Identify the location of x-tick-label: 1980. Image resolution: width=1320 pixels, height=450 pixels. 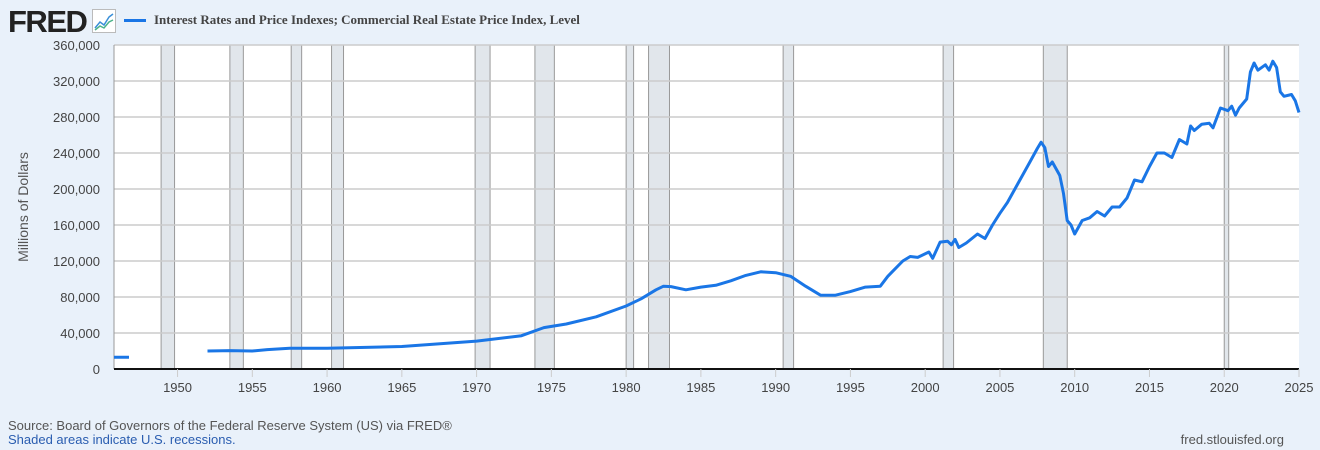
(626, 387).